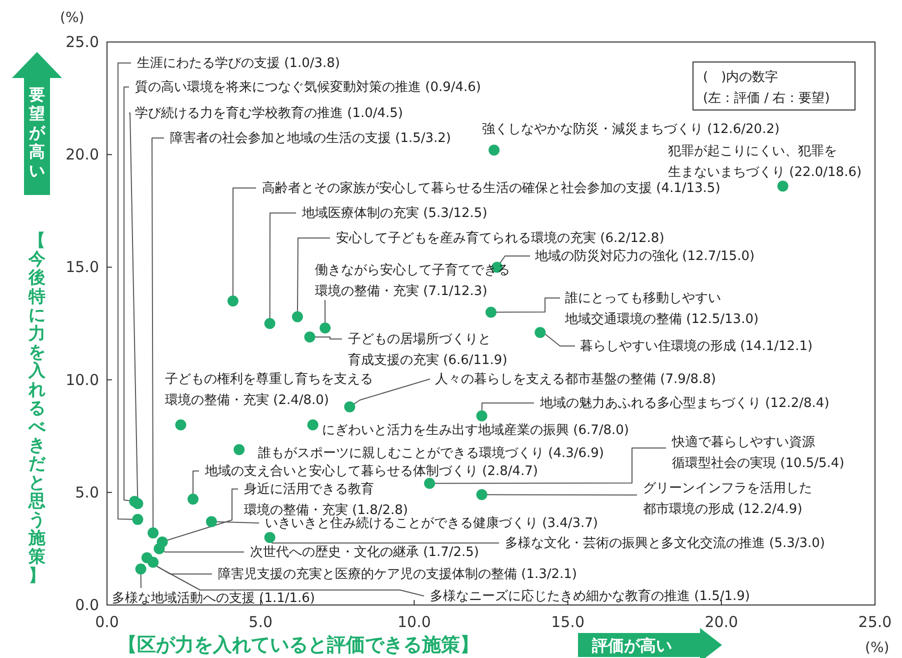 The image size is (902, 658). What do you see at coordinates (82, 267) in the screenshot?
I see `y-tick-label: 15.0` at bounding box center [82, 267].